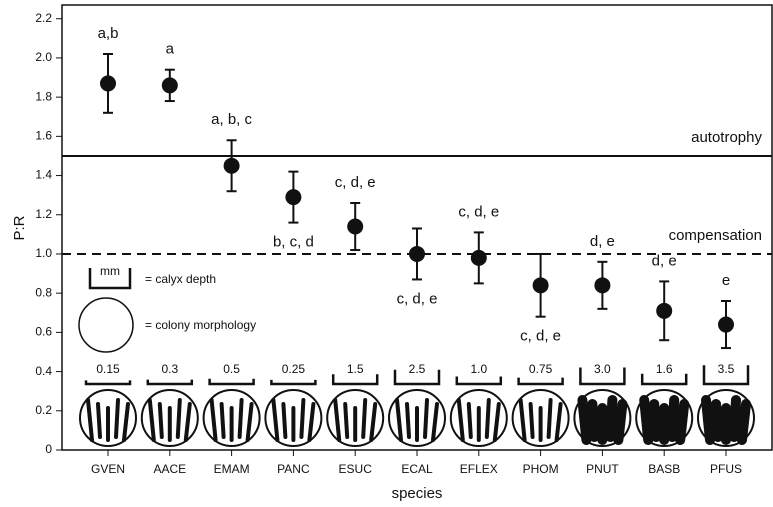 Image resolution: width=773 pixels, height=507 pixels. I want to click on y-tick-label: 0.8, so click(43, 292).